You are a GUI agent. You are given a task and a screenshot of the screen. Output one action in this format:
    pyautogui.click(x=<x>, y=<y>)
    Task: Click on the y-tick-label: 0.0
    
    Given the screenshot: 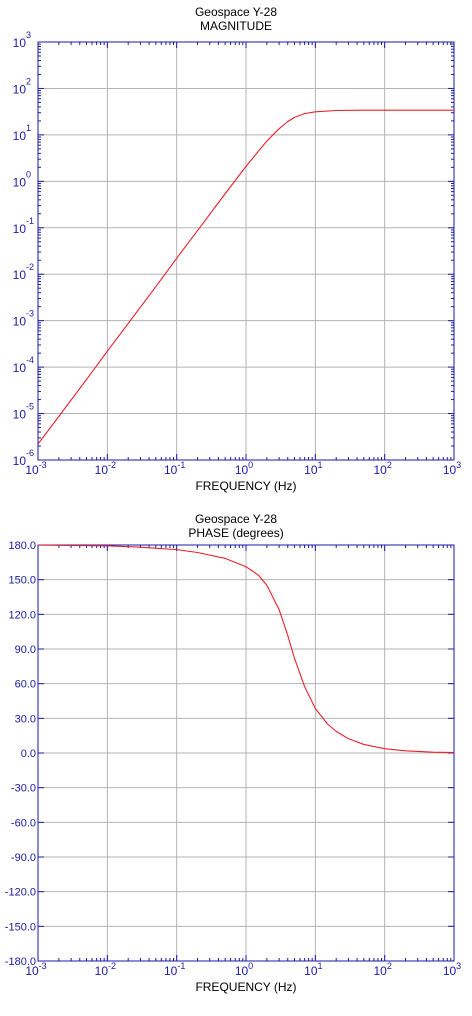 What is the action you would take?
    pyautogui.click(x=28, y=754)
    